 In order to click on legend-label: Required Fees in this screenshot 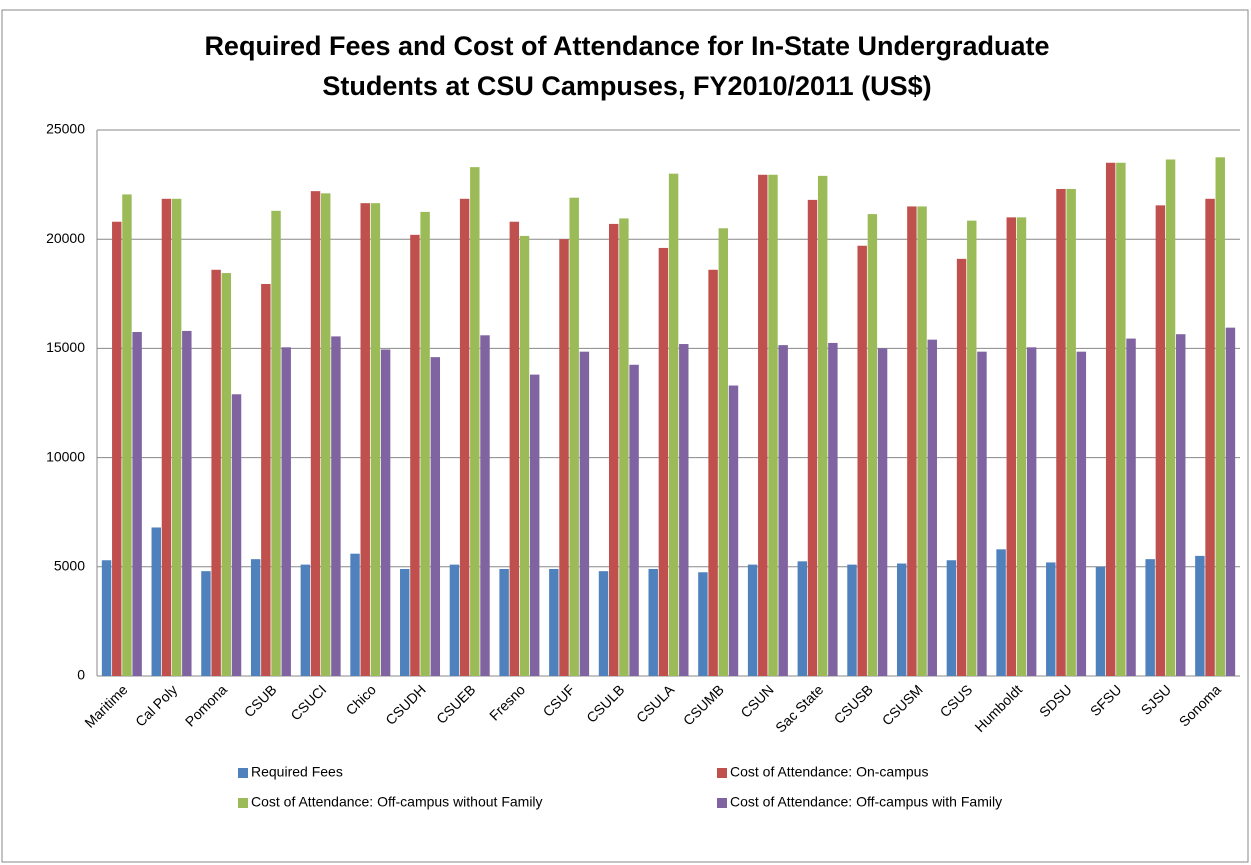, I will do `click(297, 772)`.